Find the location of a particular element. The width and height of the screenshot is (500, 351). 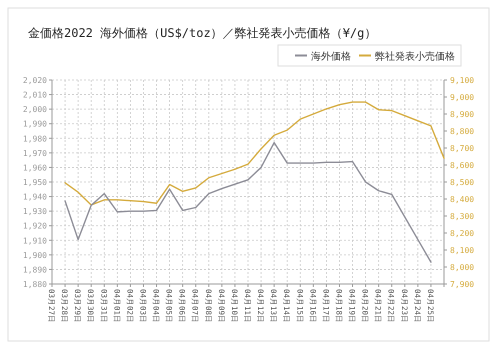

y-tick-label: 1,910 is located at coordinates (35, 241).